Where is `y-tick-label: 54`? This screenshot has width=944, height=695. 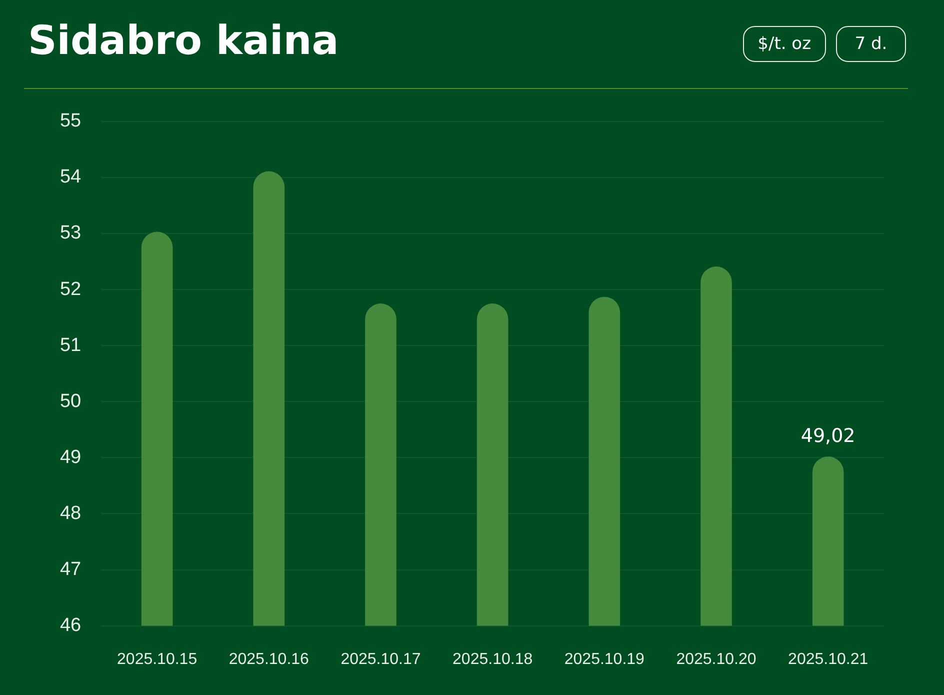
y-tick-label: 54 is located at coordinates (71, 177).